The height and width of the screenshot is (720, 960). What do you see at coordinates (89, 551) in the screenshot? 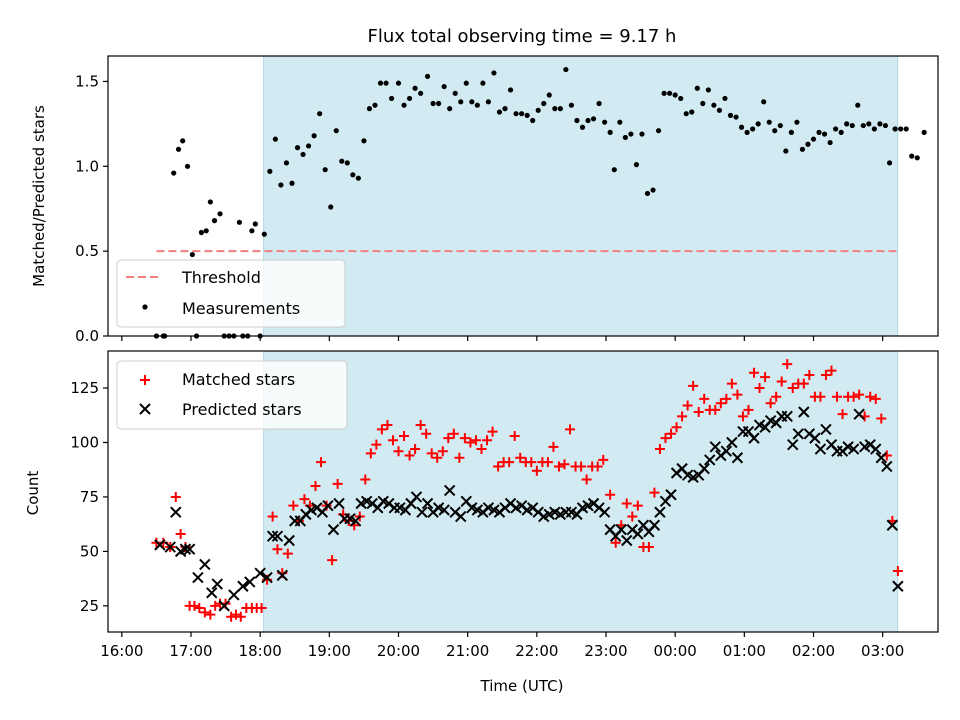
I see `counts-ytick-label: 50` at bounding box center [89, 551].